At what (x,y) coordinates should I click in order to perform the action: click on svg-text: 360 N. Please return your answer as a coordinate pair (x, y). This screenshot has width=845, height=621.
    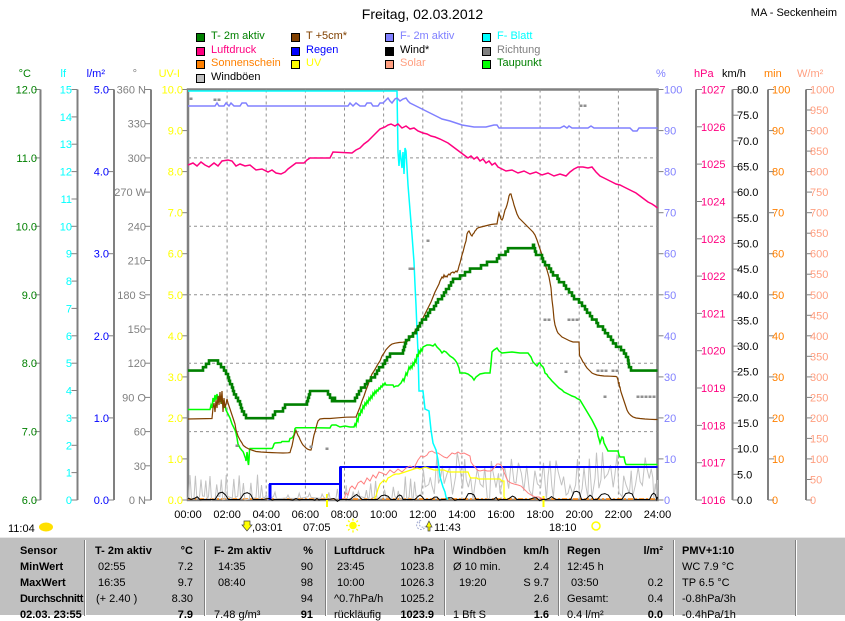
    Looking at the image, I should click on (131, 91).